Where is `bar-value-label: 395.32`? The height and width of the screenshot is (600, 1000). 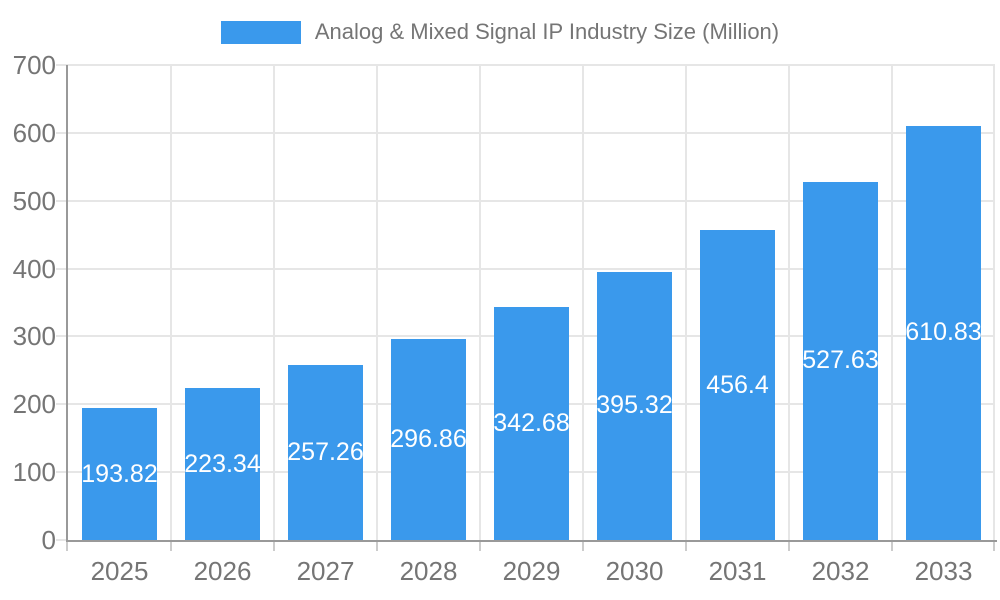 bar-value-label: 395.32 is located at coordinates (634, 405).